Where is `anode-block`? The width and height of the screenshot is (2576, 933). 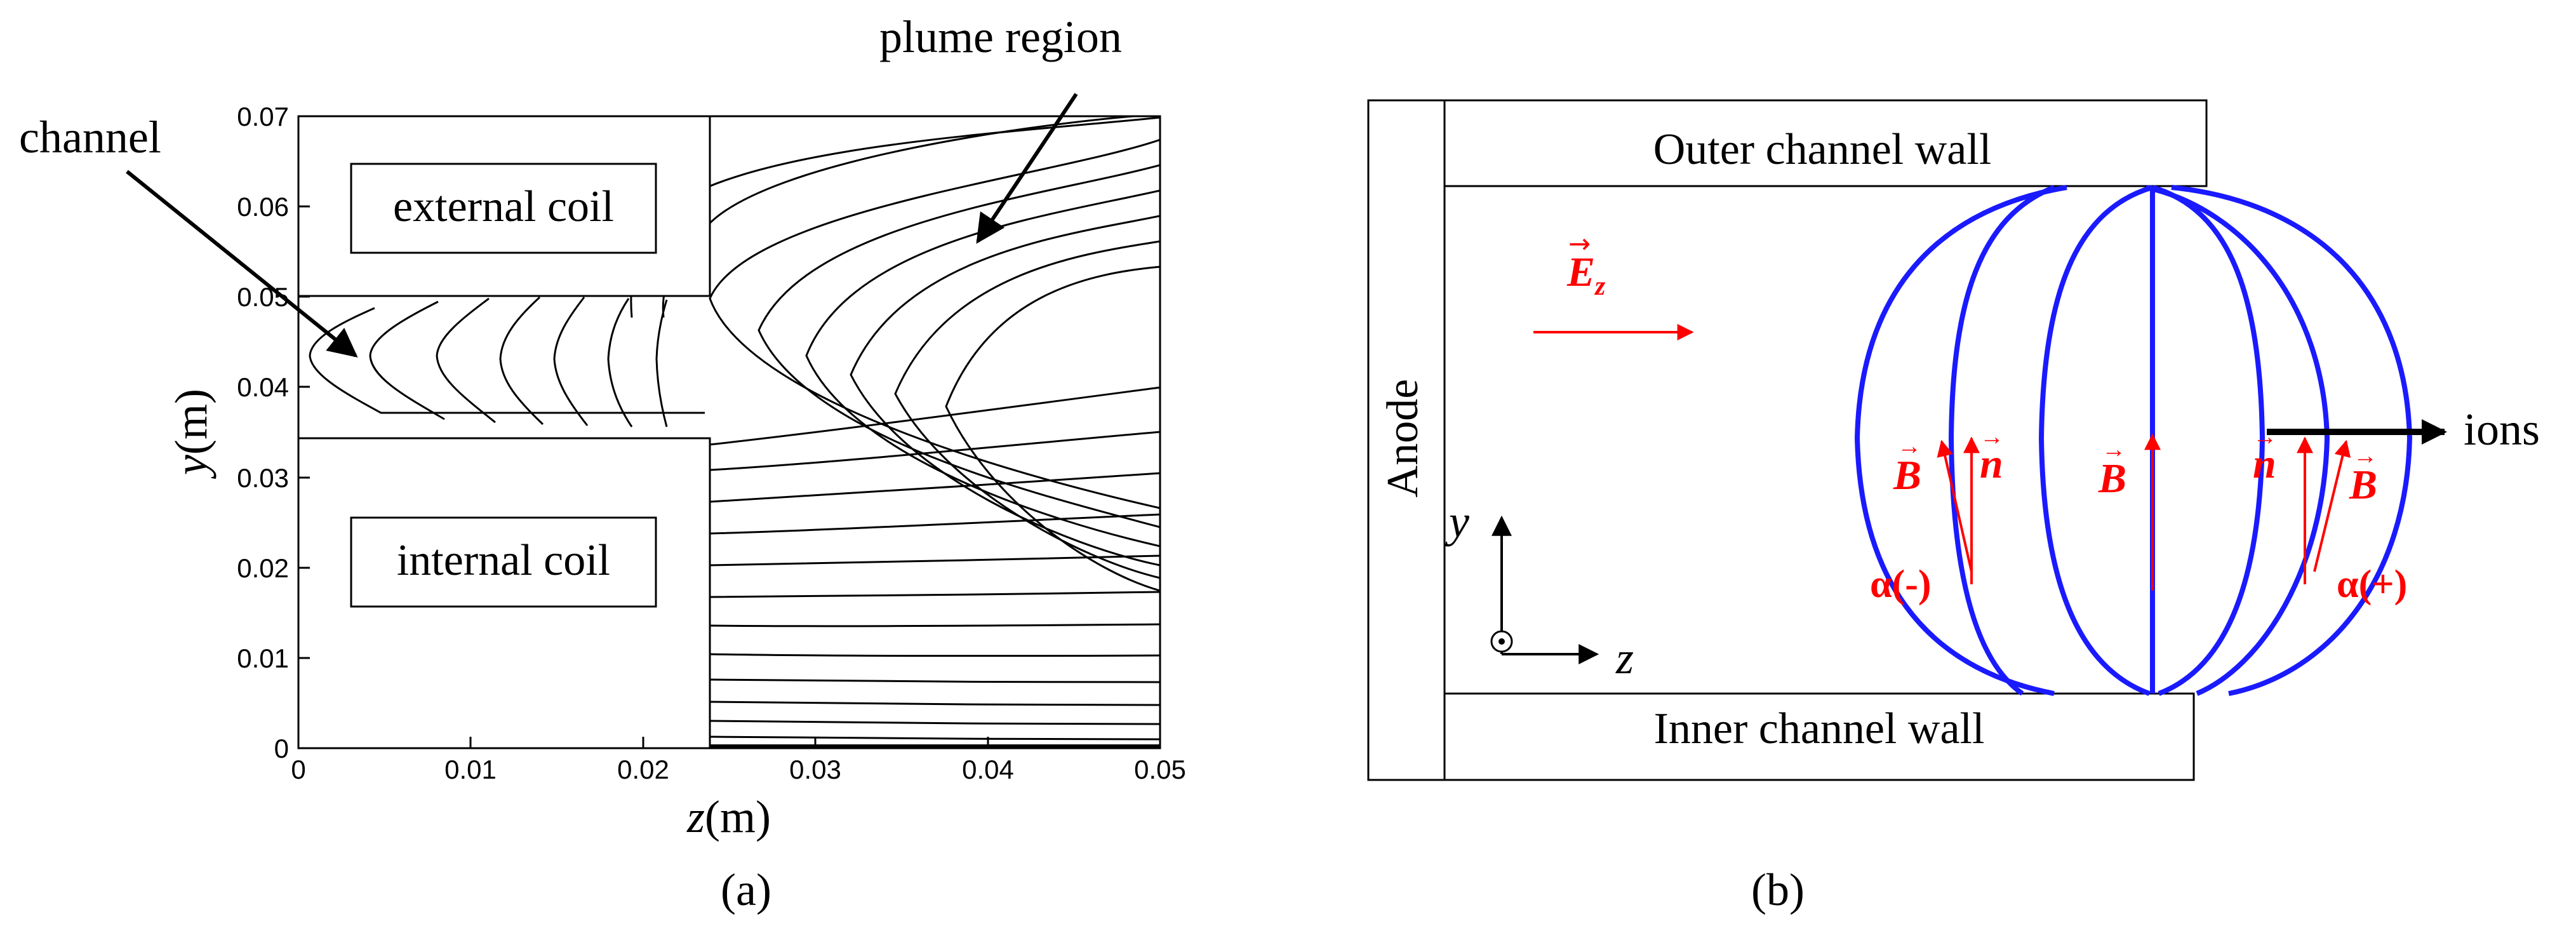 anode-block is located at coordinates (1406, 440).